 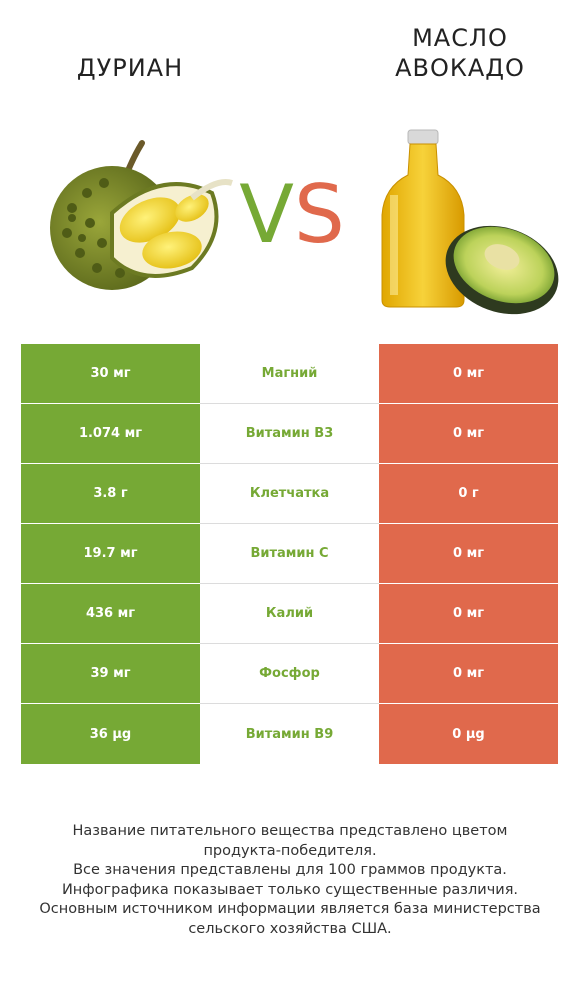 What do you see at coordinates (290, 928) in the screenshot?
I see `footer-line: сельского хозяйства США.` at bounding box center [290, 928].